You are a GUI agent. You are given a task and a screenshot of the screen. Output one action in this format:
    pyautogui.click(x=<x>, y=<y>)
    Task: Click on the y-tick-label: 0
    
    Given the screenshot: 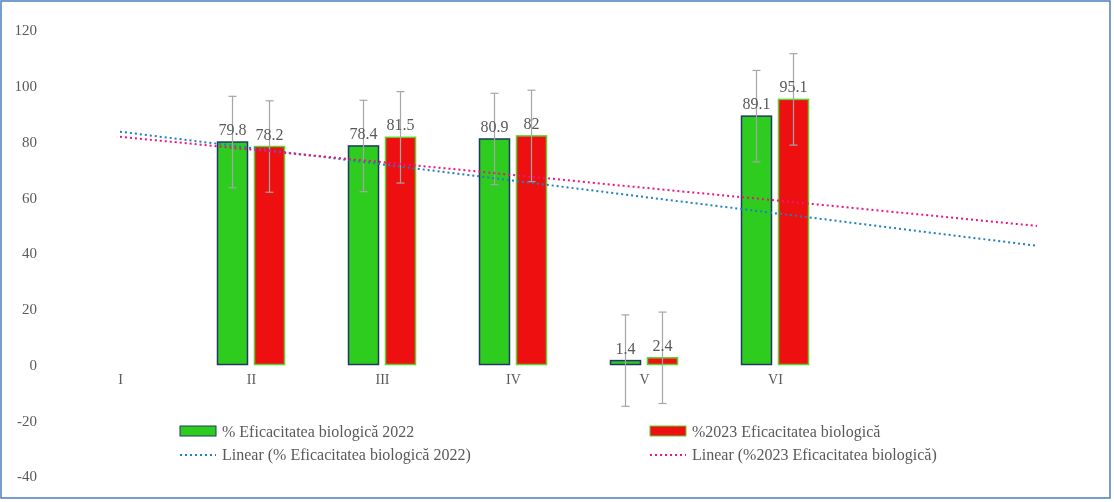 What is the action you would take?
    pyautogui.click(x=33, y=364)
    